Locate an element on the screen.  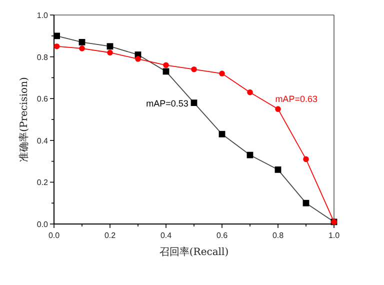
y-tick-label: 0.6 is located at coordinates (42, 99).